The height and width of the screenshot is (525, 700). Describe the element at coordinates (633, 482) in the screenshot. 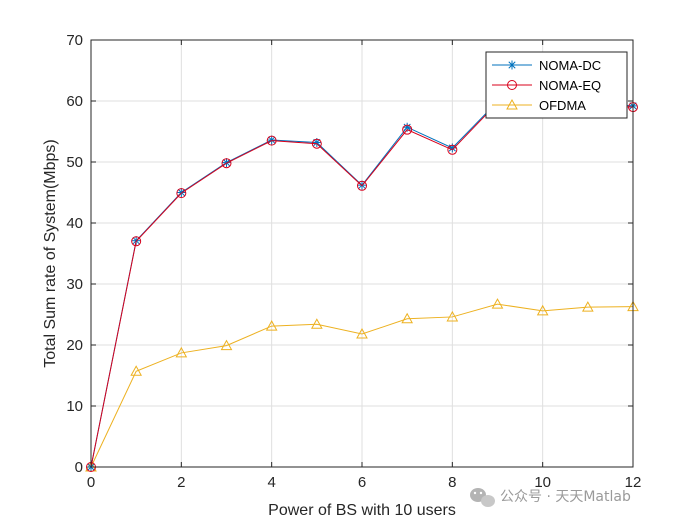

I see `x-tick-label: 12` at that location.